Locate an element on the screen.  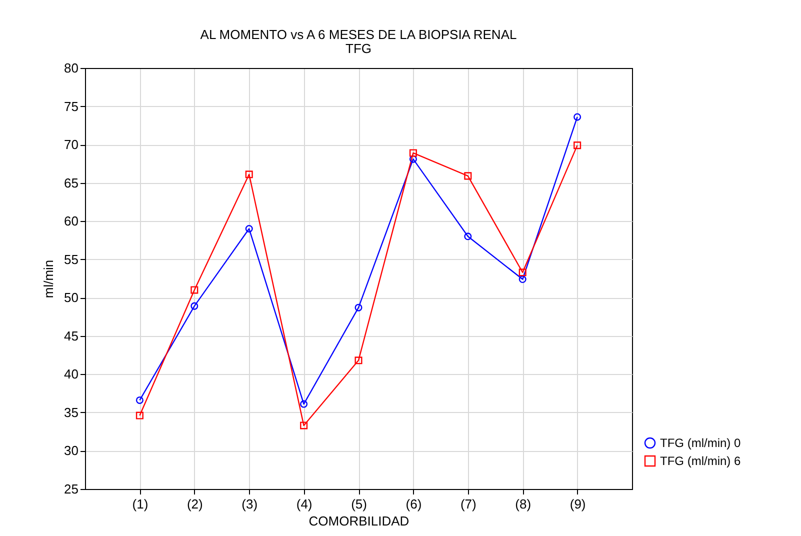
x-tick-label: (2) is located at coordinates (194, 504).